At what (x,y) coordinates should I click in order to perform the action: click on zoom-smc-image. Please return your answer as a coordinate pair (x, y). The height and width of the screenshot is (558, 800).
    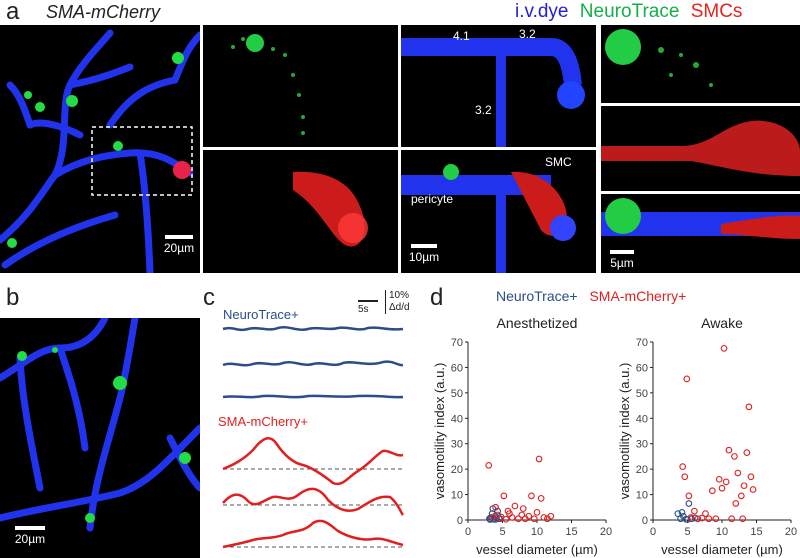
    Looking at the image, I should click on (700, 148).